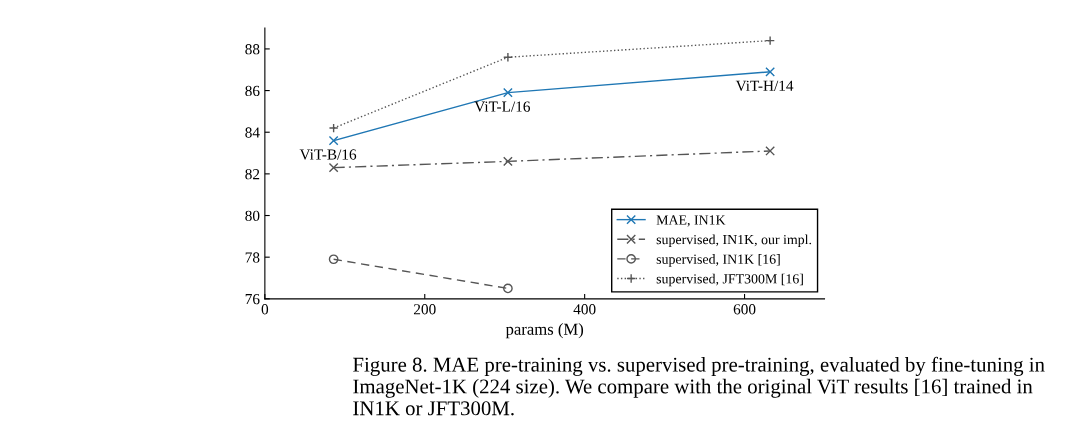  What do you see at coordinates (502, 106) in the screenshot?
I see `annotation: ViT-L/16` at bounding box center [502, 106].